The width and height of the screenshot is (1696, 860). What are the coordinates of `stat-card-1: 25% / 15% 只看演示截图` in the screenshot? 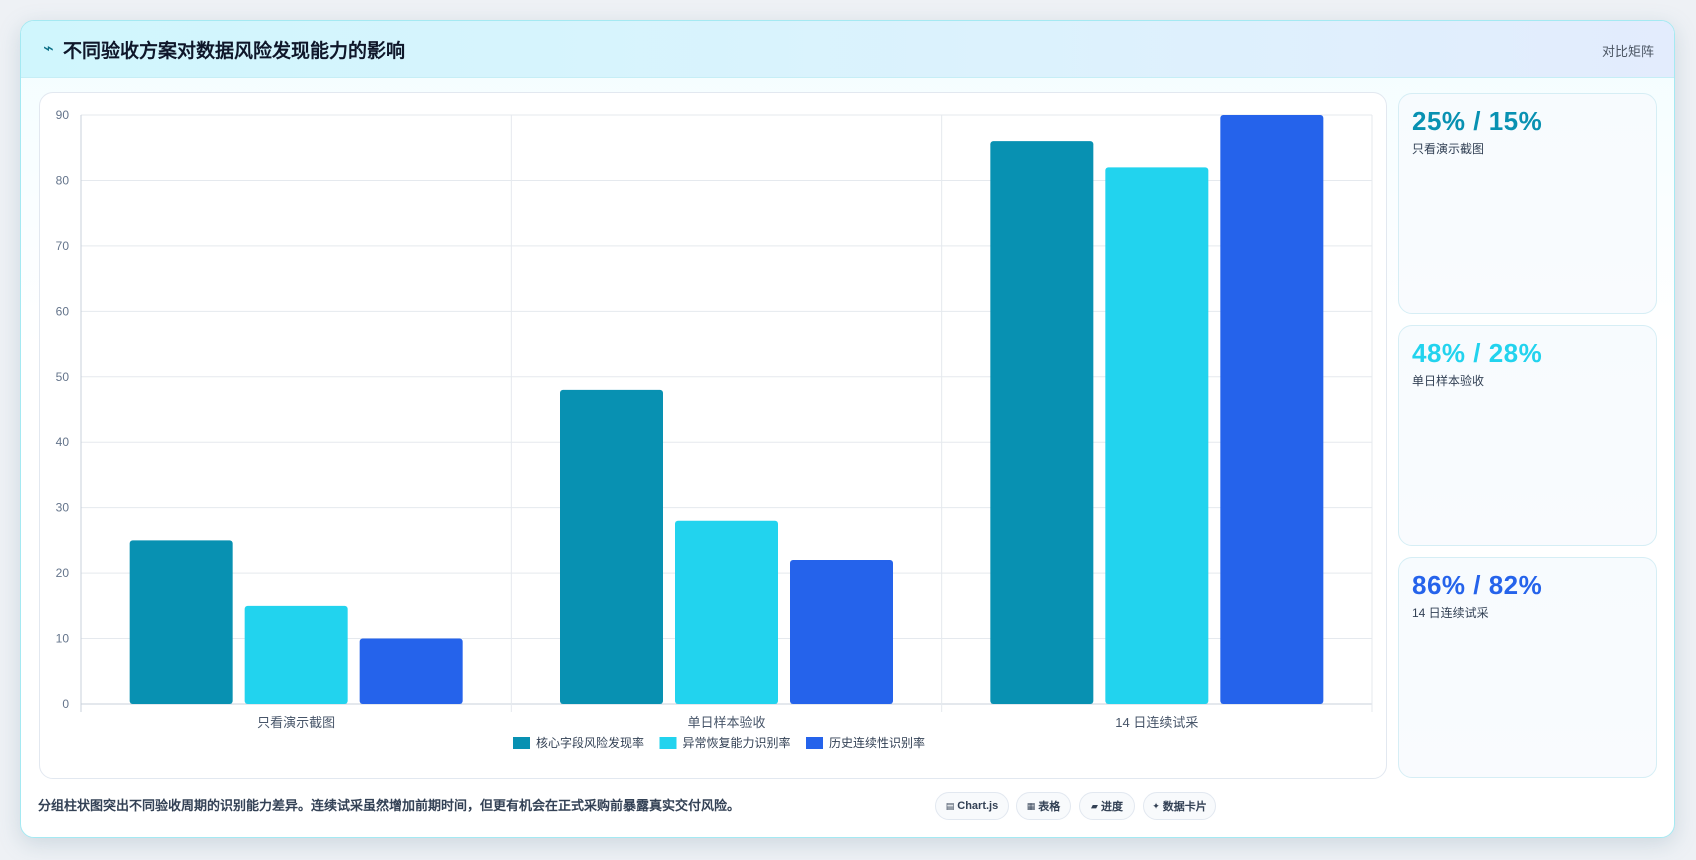 It's located at (1527, 203).